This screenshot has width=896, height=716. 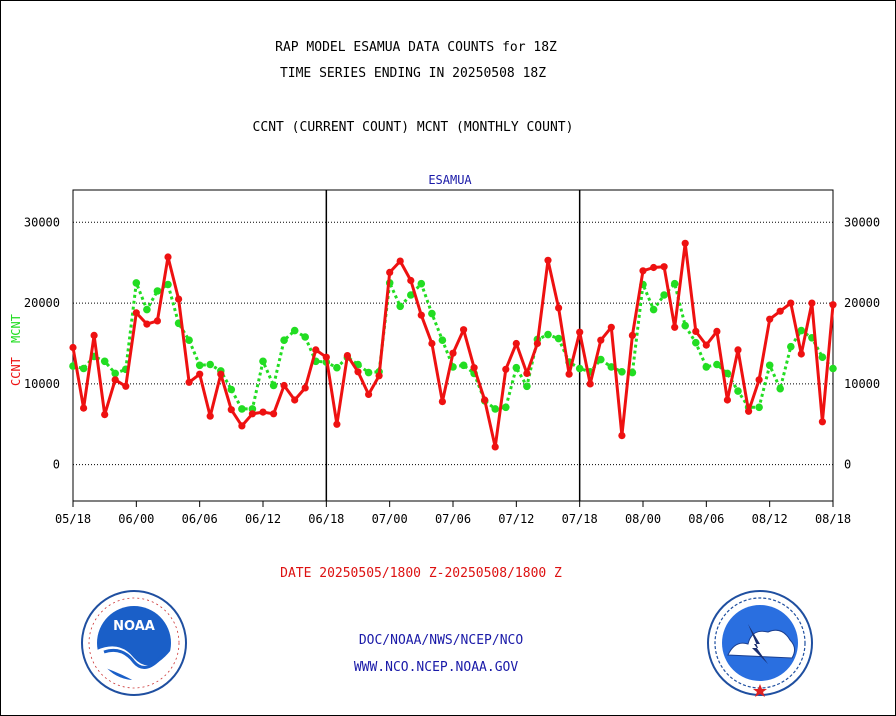 What do you see at coordinates (580, 519) in the screenshot?
I see `x-tick-label: 07/18` at bounding box center [580, 519].